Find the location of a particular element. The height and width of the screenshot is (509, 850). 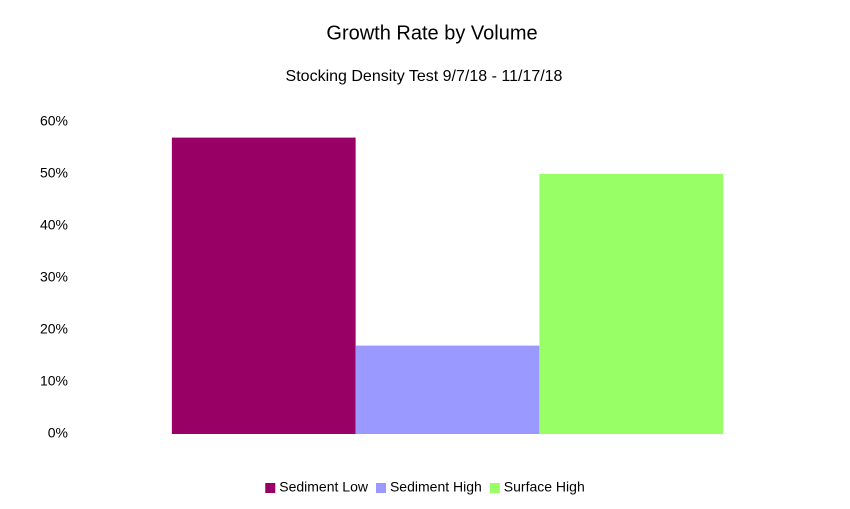

y-tick-label: 20% is located at coordinates (54, 329).